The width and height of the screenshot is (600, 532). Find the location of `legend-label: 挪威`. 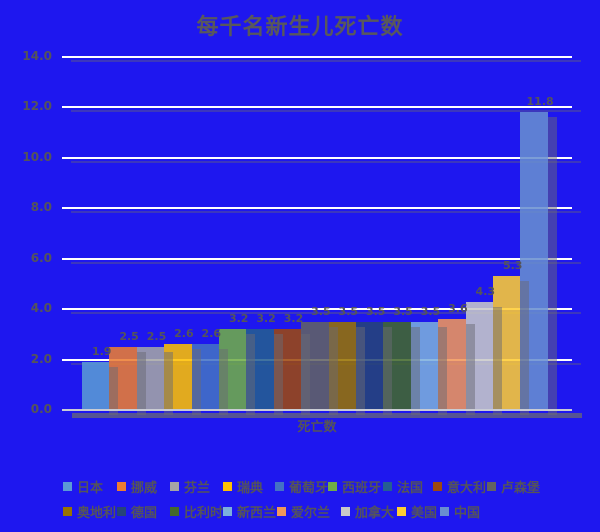

legend-label: 挪威 is located at coordinates (144, 488).